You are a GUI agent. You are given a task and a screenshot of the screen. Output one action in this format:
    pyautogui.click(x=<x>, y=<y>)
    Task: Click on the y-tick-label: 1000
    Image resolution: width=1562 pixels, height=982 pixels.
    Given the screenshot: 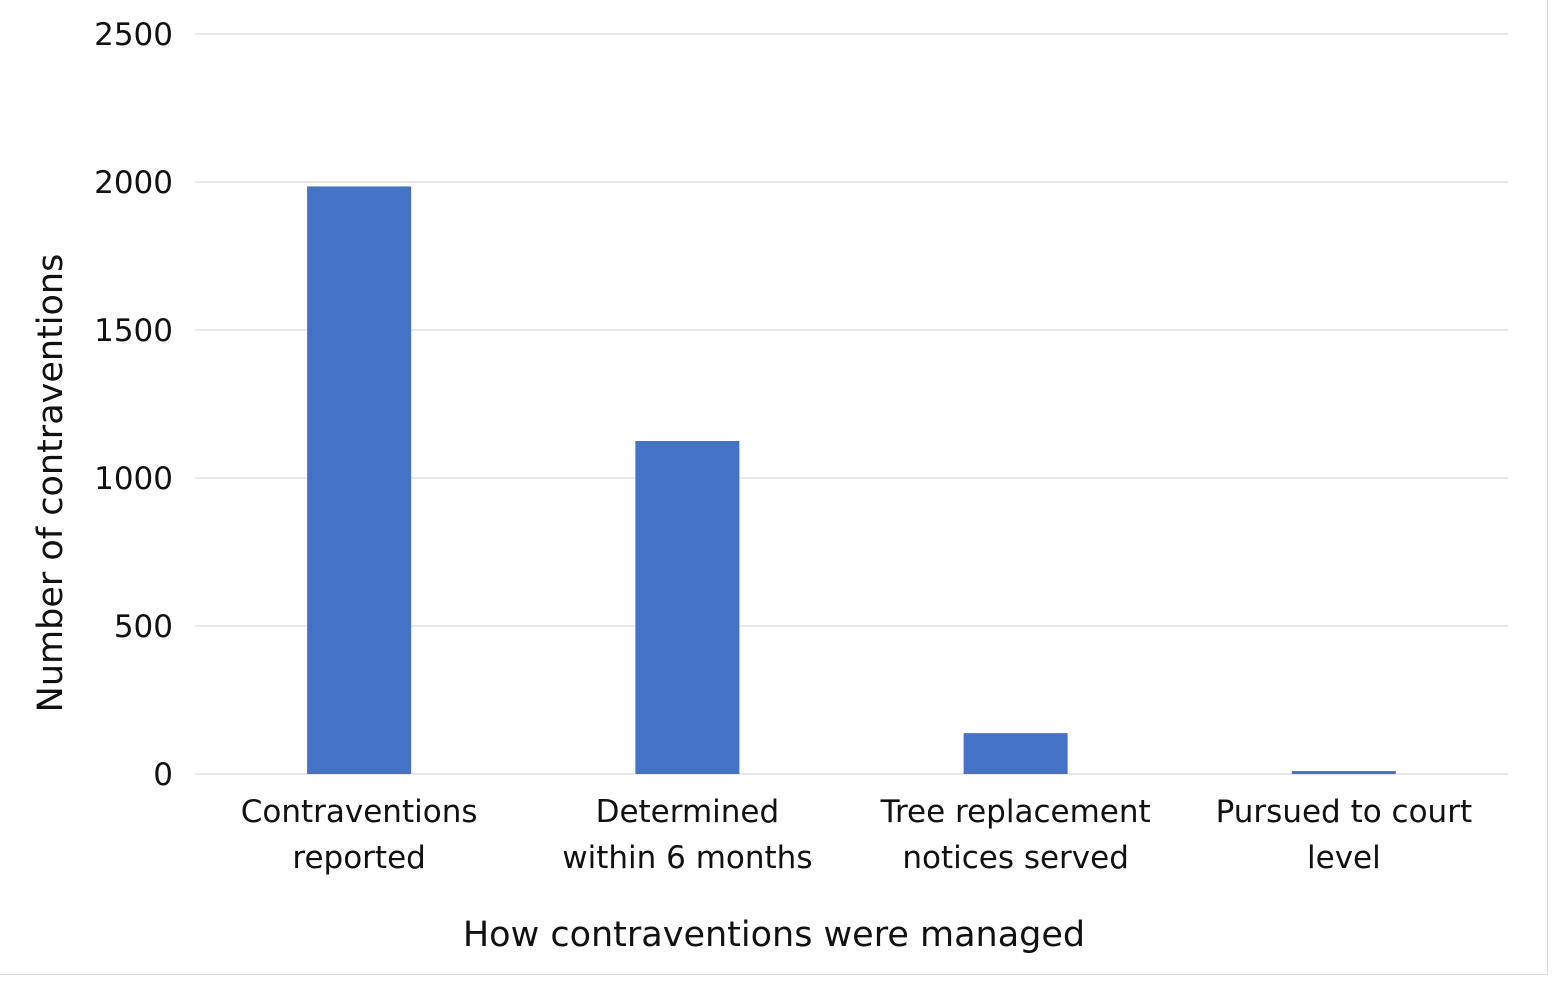 What is the action you would take?
    pyautogui.click(x=133, y=479)
    